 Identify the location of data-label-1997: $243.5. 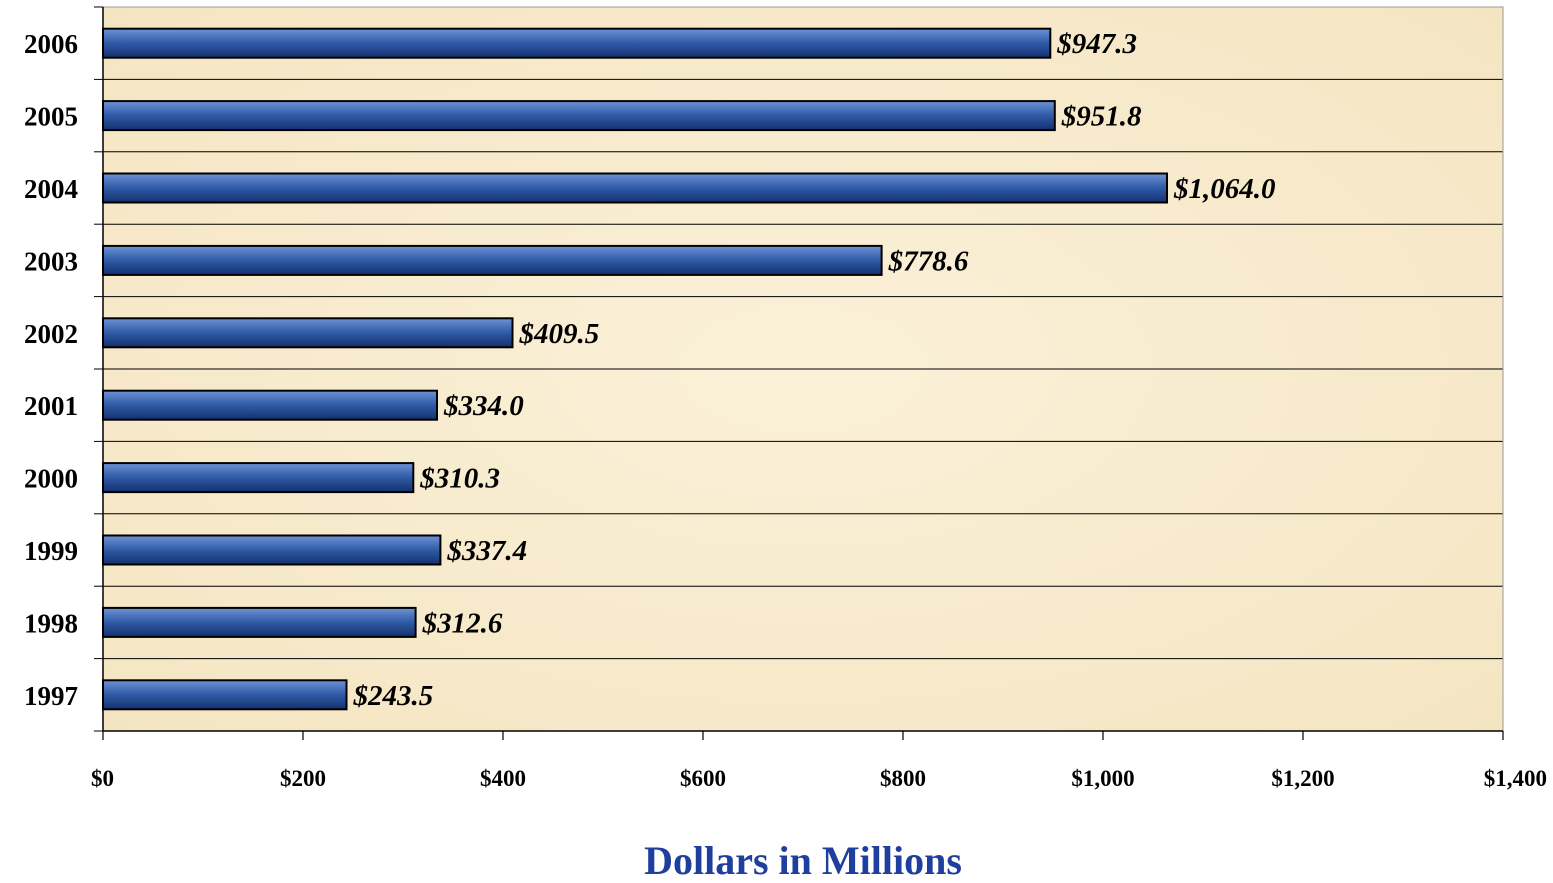
(393, 696).